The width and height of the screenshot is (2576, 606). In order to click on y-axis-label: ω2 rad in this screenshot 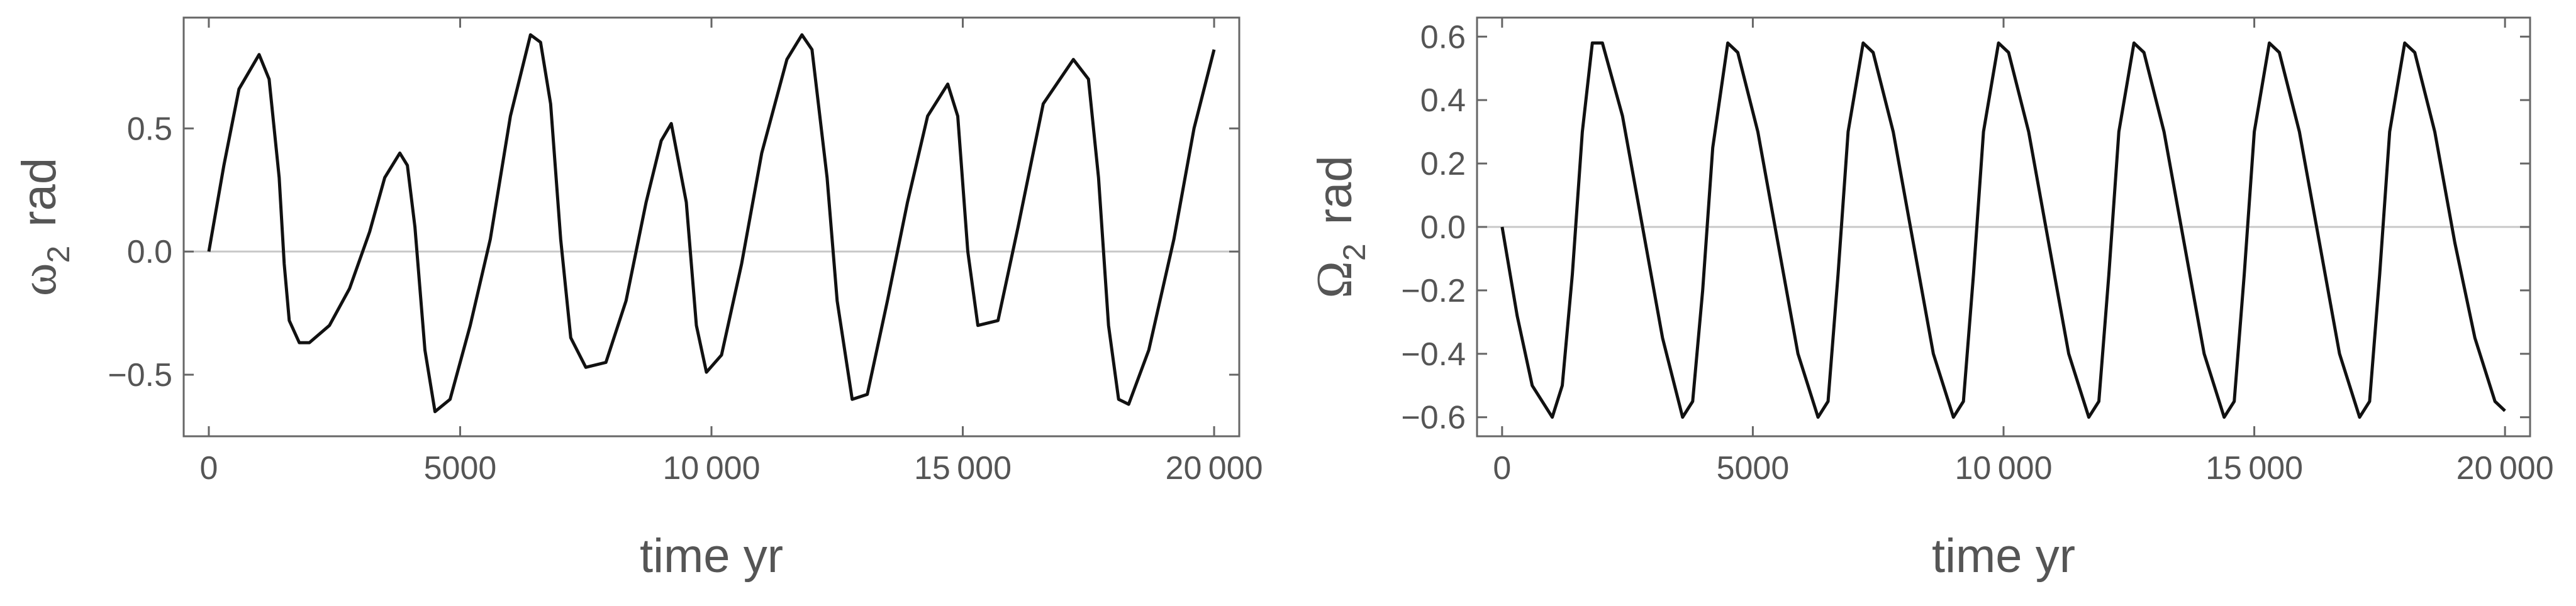, I will do `click(44, 227)`.